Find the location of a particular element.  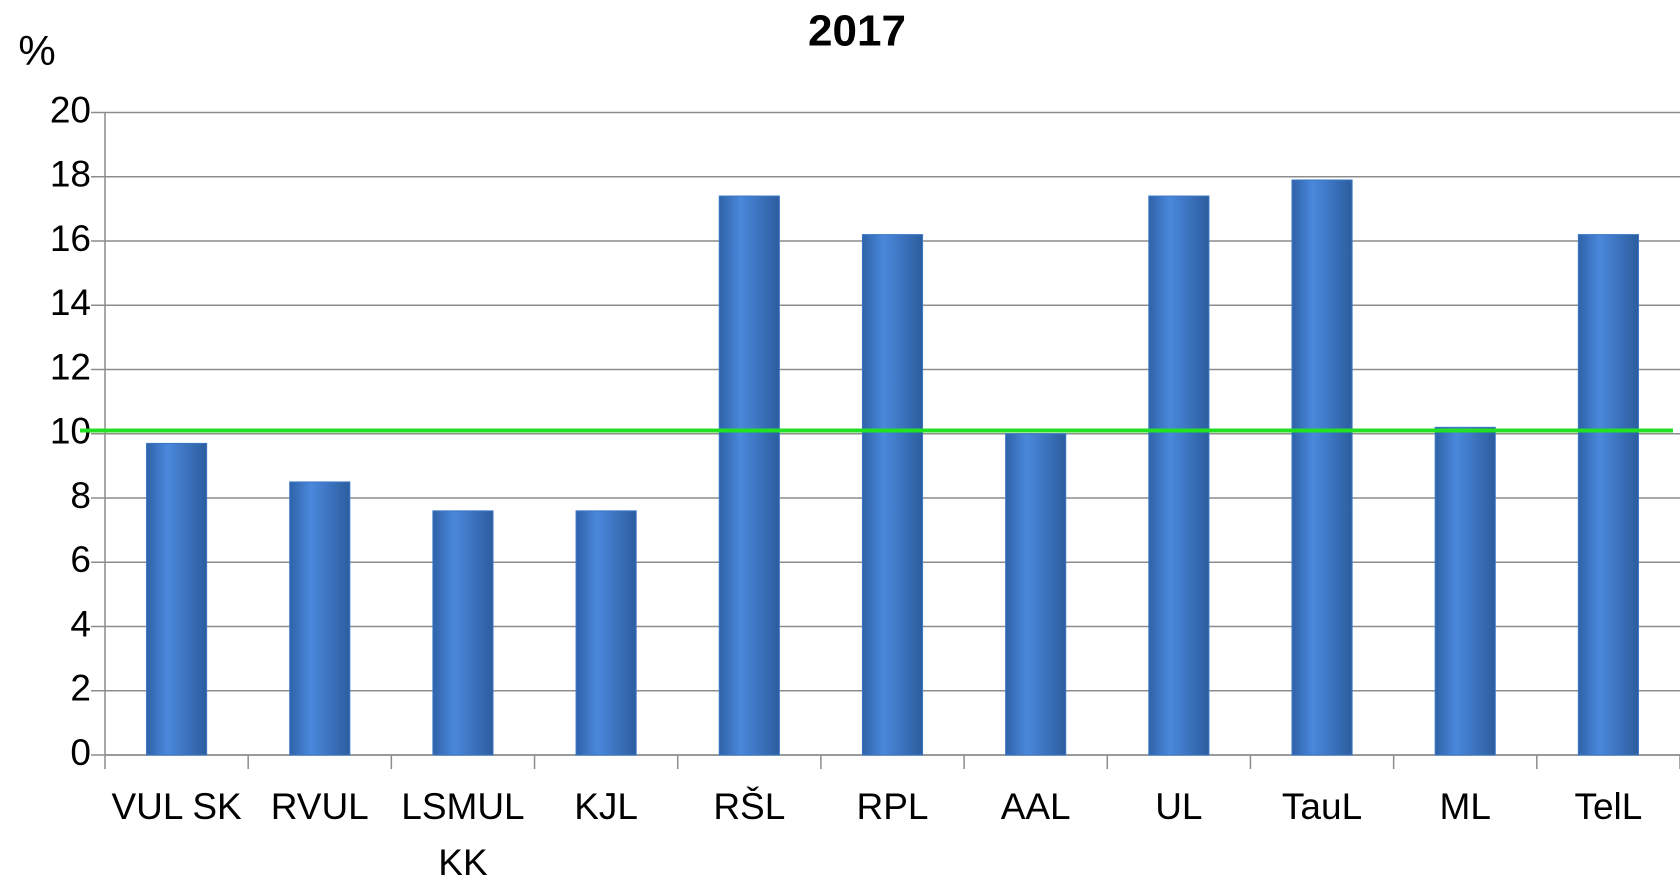

x-tick-label: RPL is located at coordinates (892, 806).